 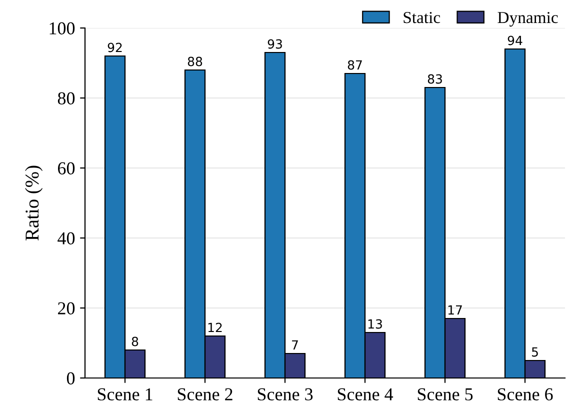 I want to click on y-tick-label: 60, so click(x=66, y=168).